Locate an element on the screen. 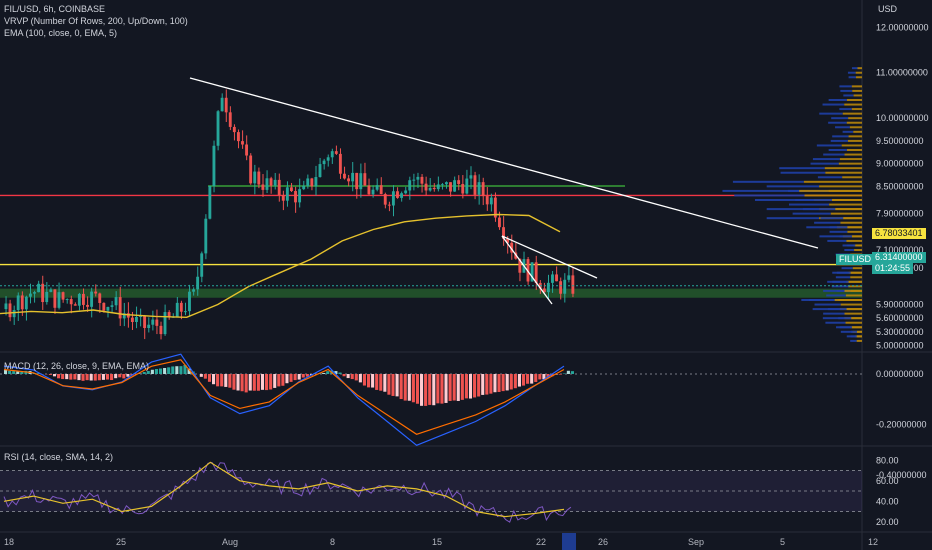 The image size is (932, 550). price-axis-label: 9.00000000 is located at coordinates (900, 164).